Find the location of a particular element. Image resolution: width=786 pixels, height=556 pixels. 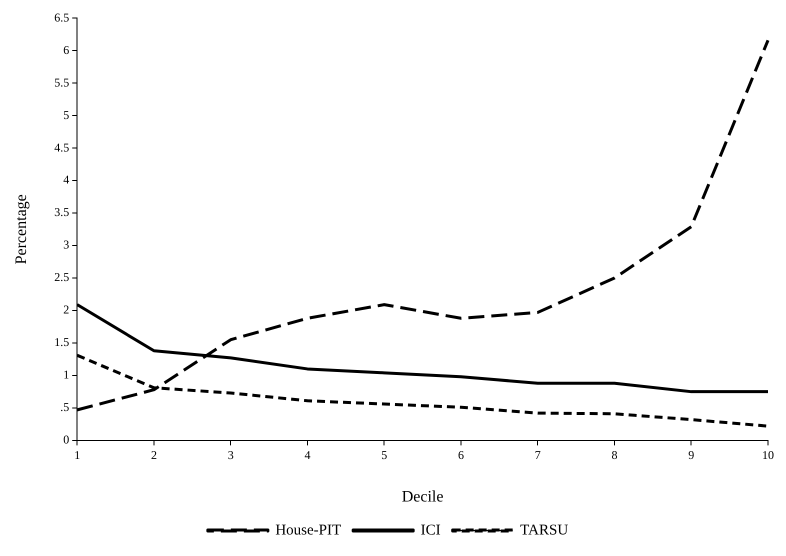

x-tick-label: 2 is located at coordinates (153, 455).